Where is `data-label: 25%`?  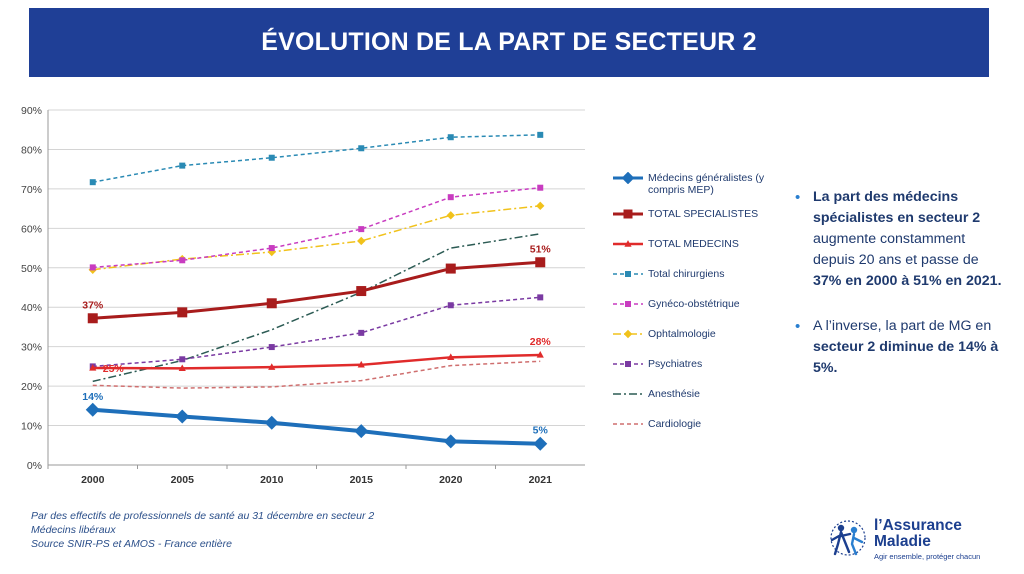 data-label: 25% is located at coordinates (114, 369).